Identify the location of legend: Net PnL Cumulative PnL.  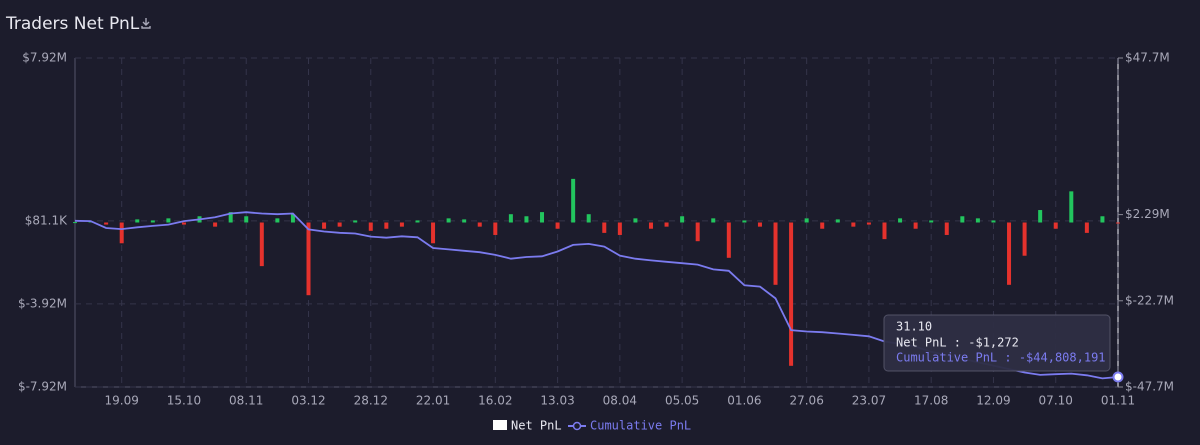
(592, 426).